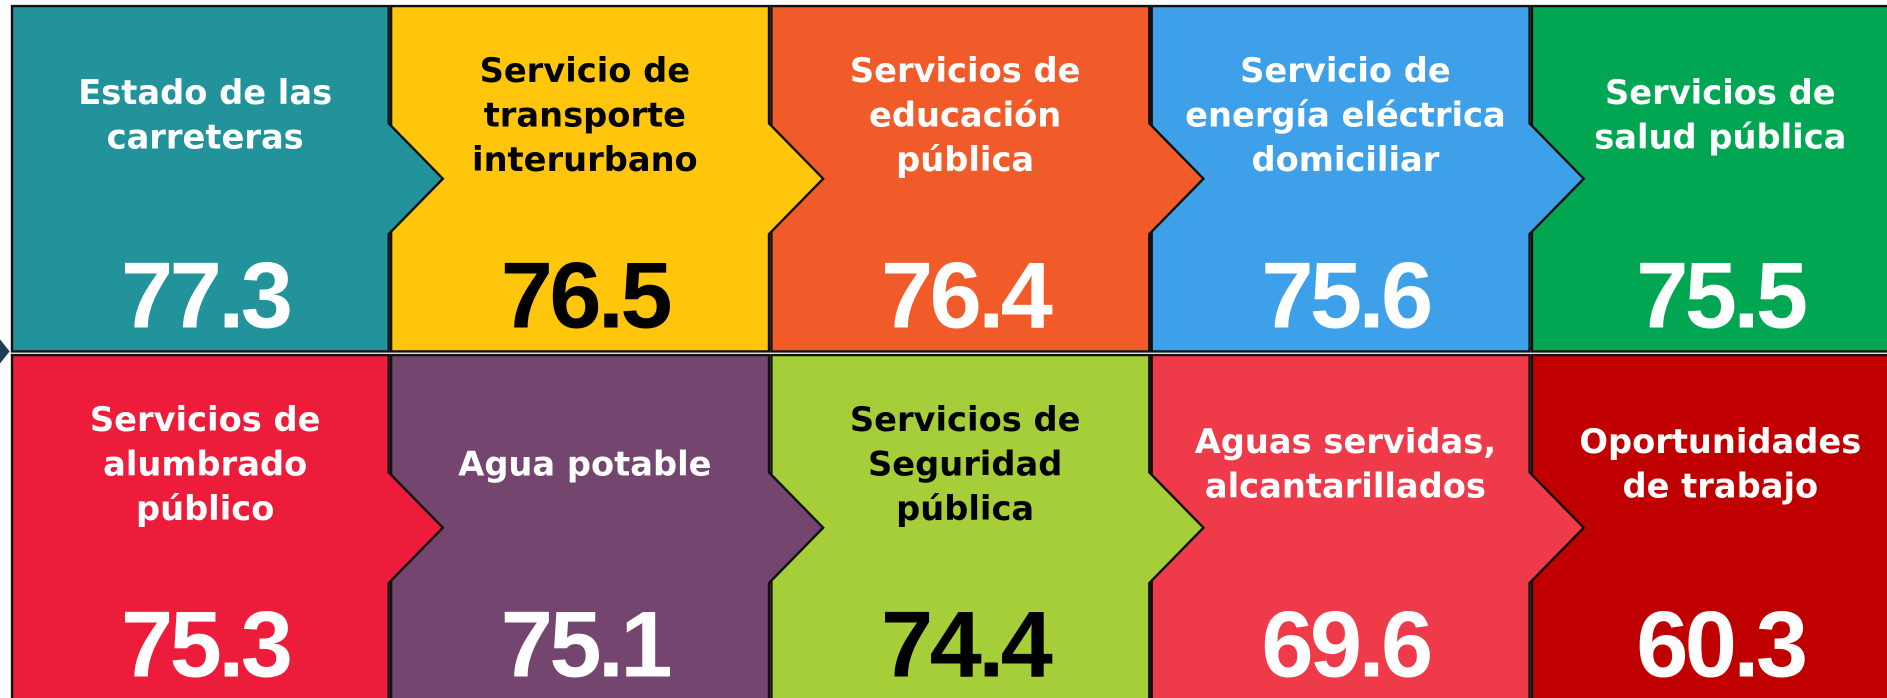  I want to click on tile-label: energía eléctrica, so click(1345, 114).